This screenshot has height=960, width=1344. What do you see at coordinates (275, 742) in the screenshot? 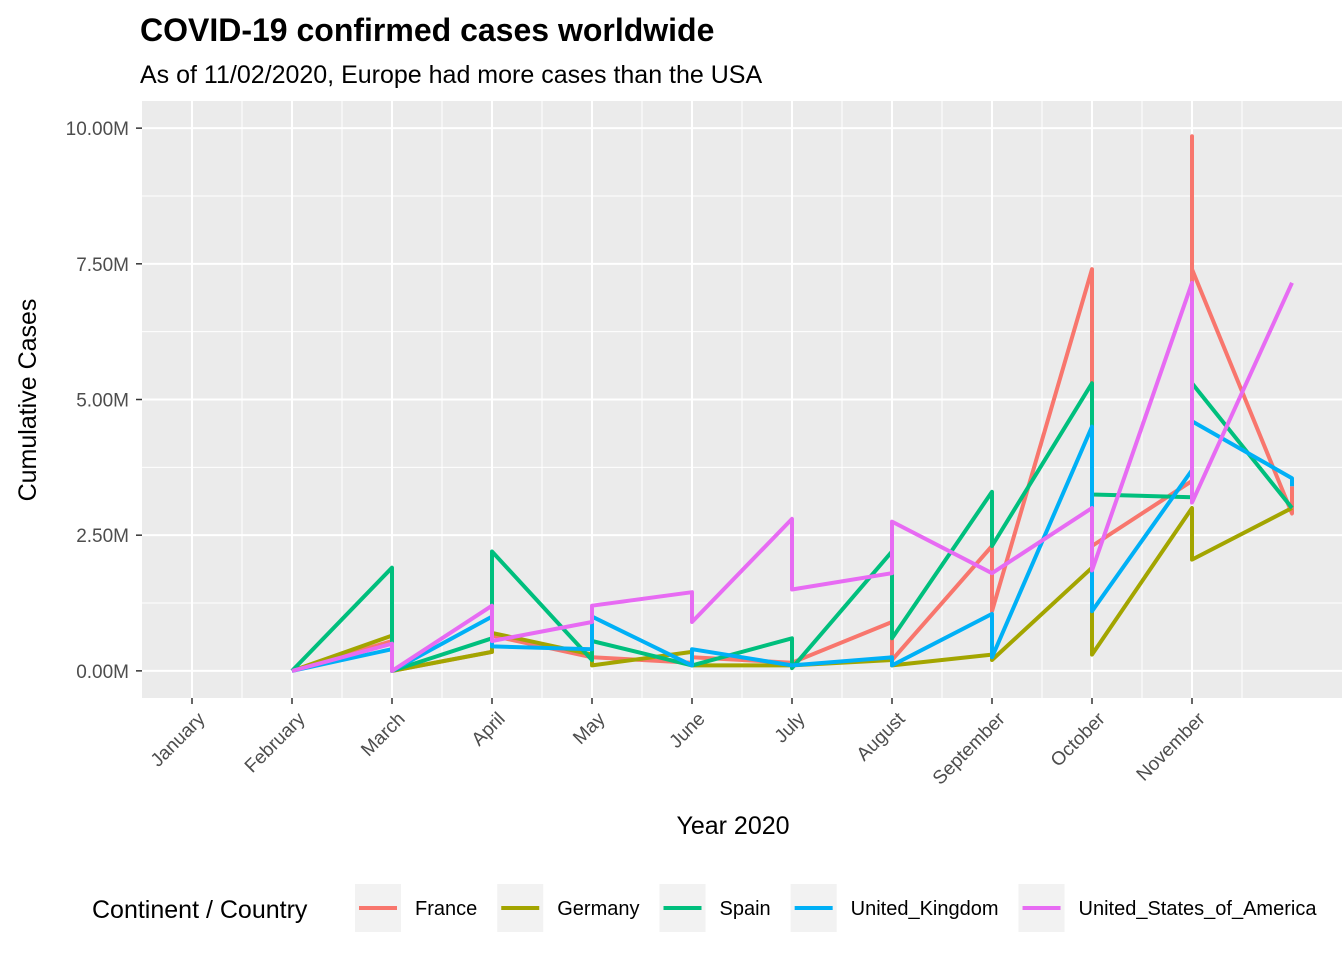
I see `x-tick-label: February` at bounding box center [275, 742].